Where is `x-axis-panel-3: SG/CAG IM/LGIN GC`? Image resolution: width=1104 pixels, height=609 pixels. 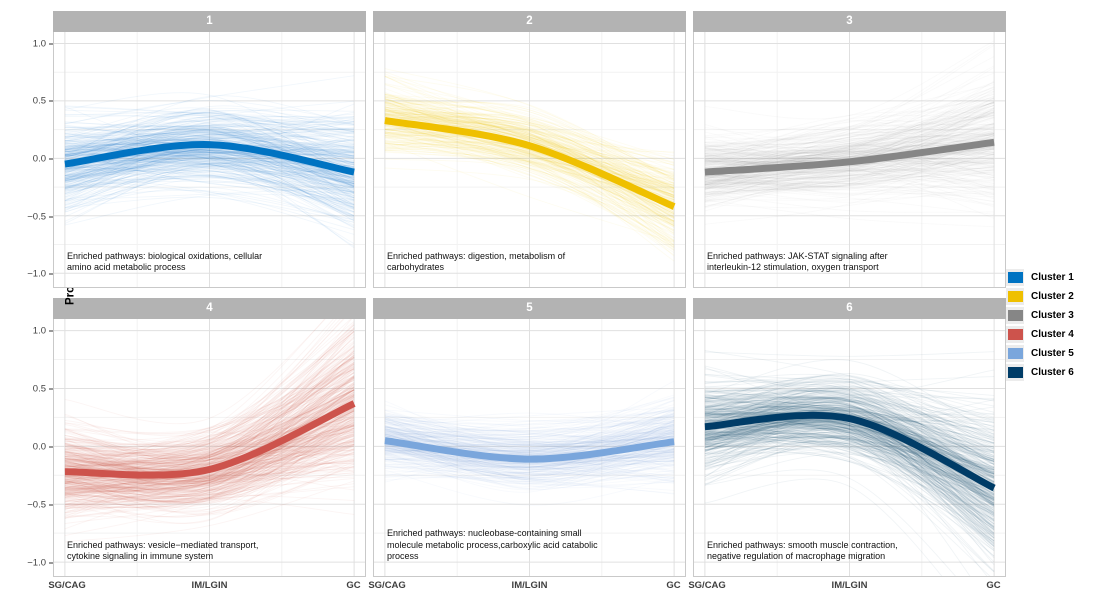 x-axis-panel-3: SG/CAG IM/LGIN GC is located at coordinates (847, 586).